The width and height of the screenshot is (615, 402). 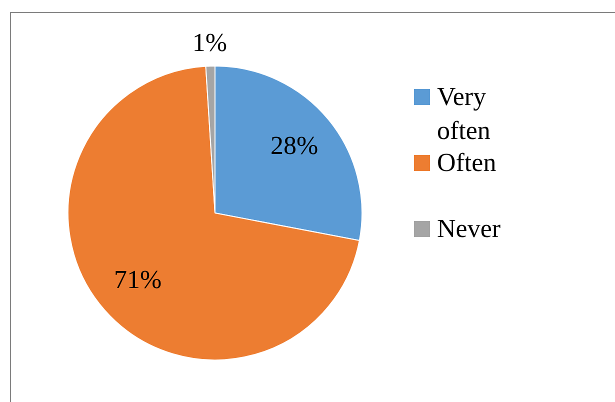 What do you see at coordinates (464, 114) in the screenshot?
I see `legend-label: Very often` at bounding box center [464, 114].